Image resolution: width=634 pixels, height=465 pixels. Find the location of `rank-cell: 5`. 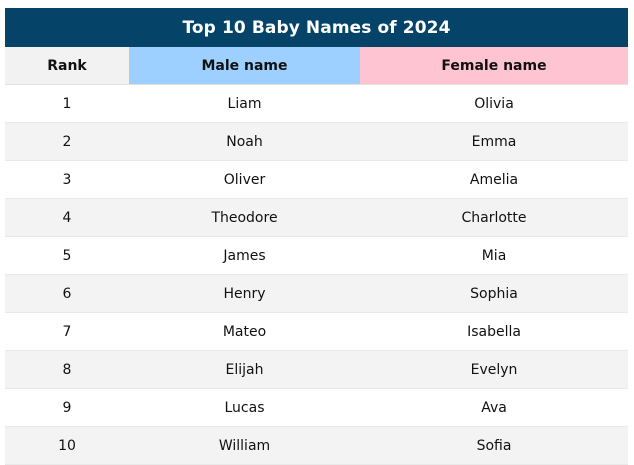

rank-cell: 5 is located at coordinates (67, 255).